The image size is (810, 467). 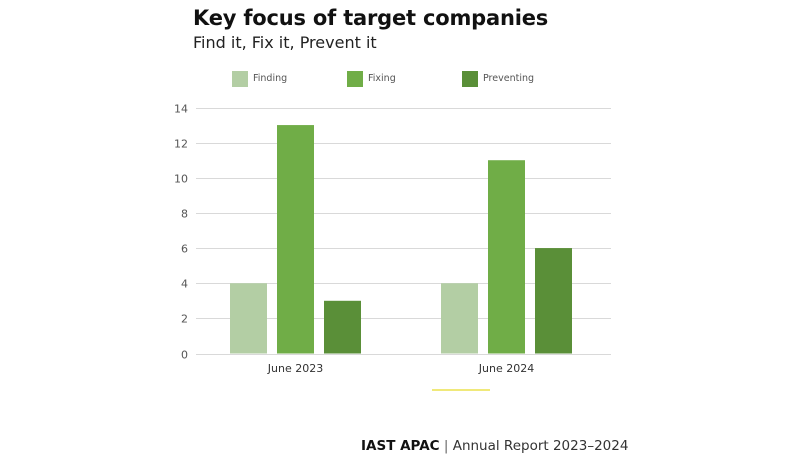 What do you see at coordinates (400, 368) in the screenshot?
I see `x-axis-labels: June 2023 June 2024` at bounding box center [400, 368].